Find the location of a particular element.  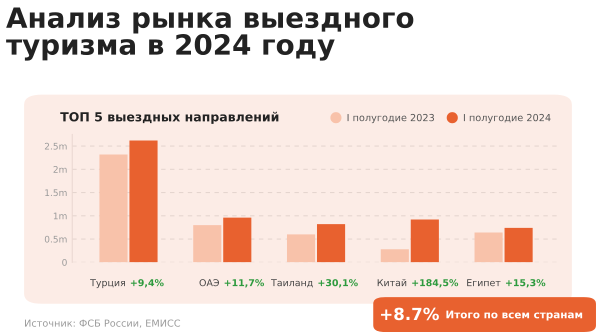

legend-label: I полугодие 2023 is located at coordinates (391, 119).